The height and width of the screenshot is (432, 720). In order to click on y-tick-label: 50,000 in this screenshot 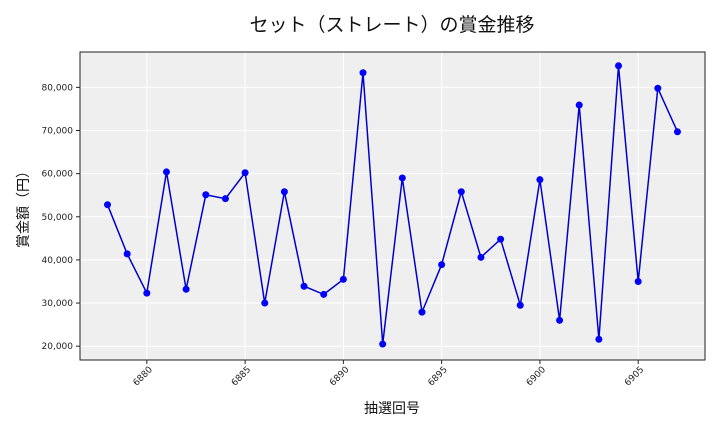, I will do `click(58, 218)`.